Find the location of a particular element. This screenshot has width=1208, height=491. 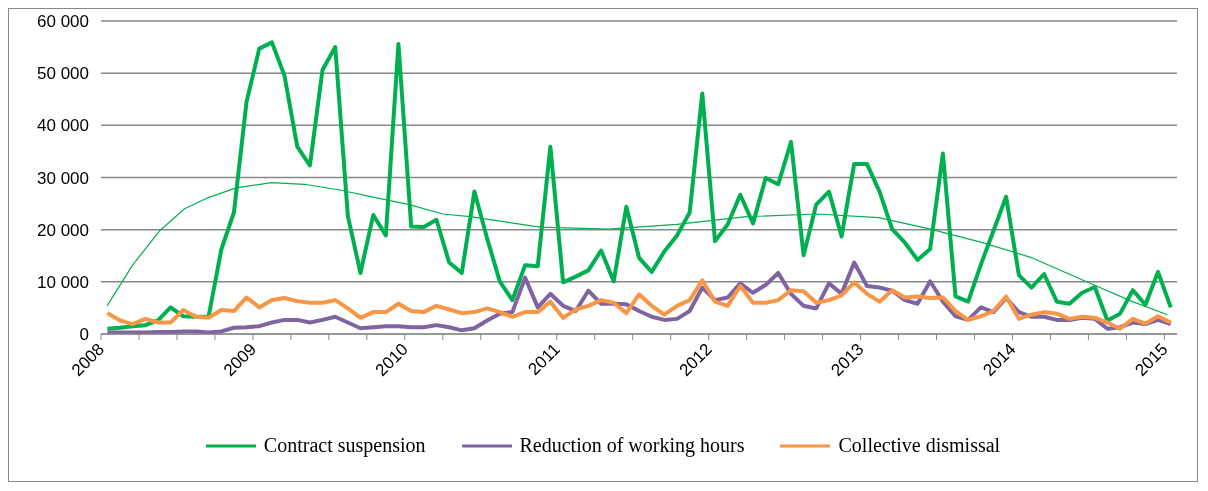

legend-label: Reduction of working hours is located at coordinates (632, 445).